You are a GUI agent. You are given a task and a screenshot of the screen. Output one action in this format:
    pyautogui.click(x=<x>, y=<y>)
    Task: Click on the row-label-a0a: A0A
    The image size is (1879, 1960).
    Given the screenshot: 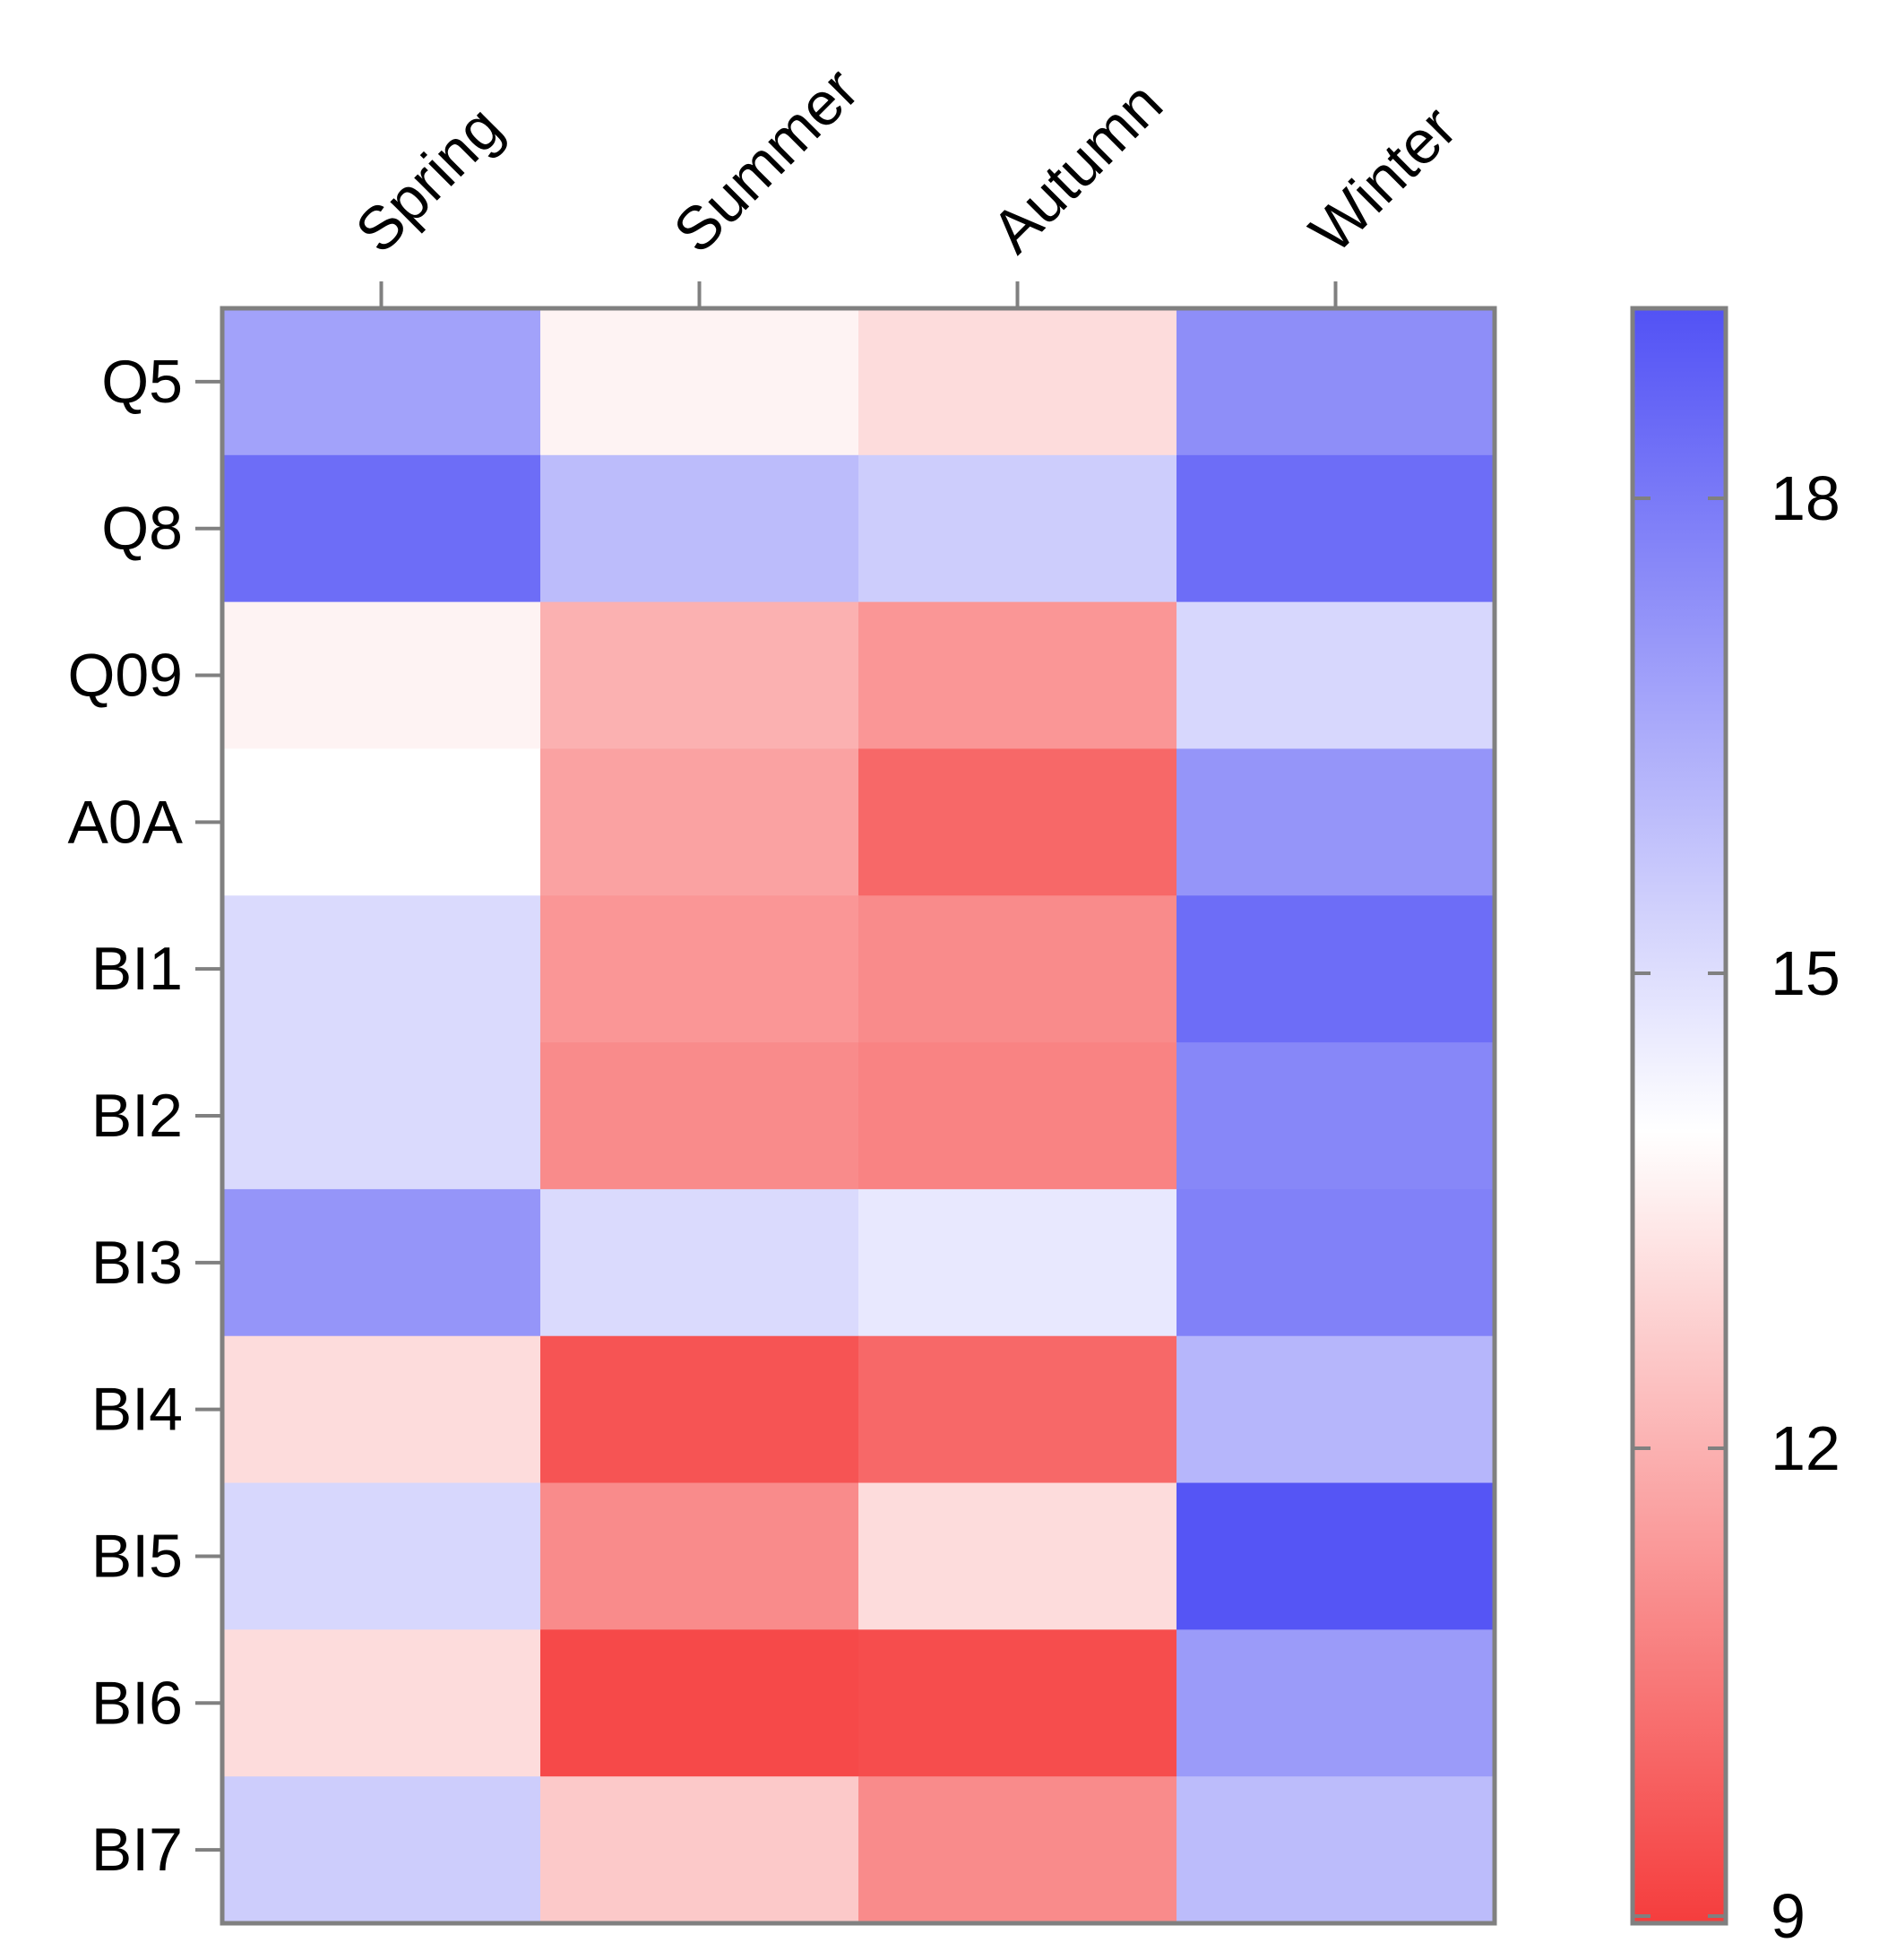 What is the action you would take?
    pyautogui.click(x=125, y=822)
    